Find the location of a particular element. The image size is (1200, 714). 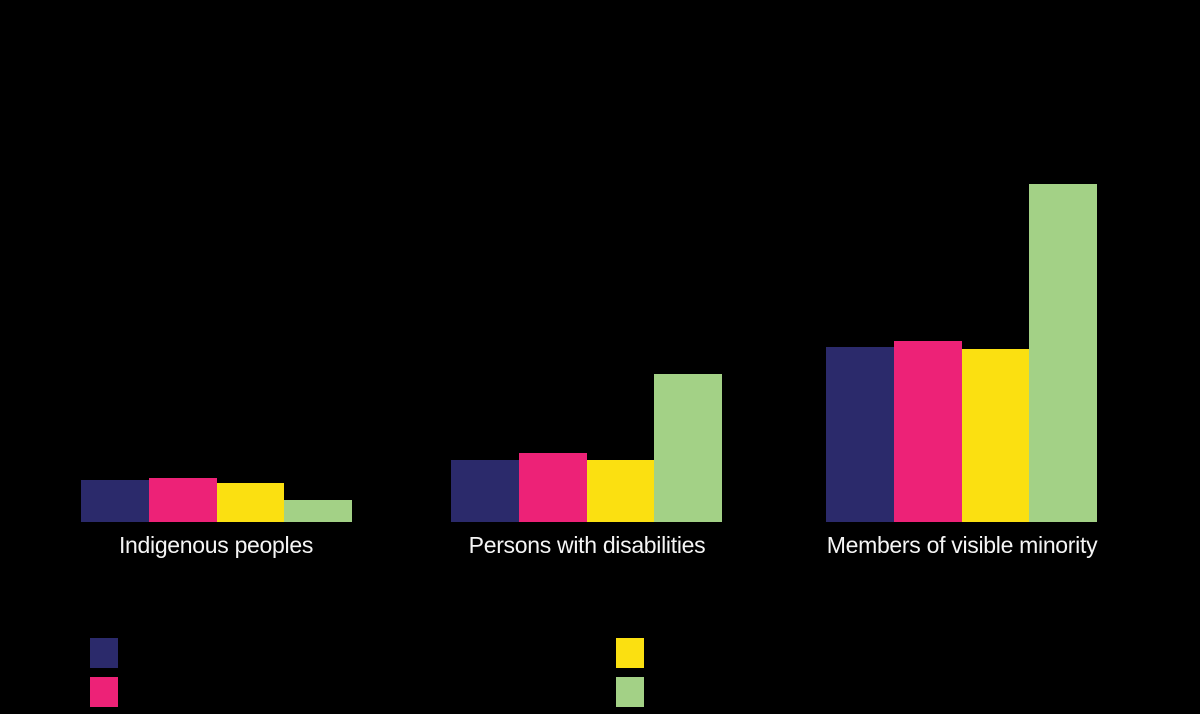

category-label-members-of-visible-minority: Members of visible minority is located at coordinates (962, 545).